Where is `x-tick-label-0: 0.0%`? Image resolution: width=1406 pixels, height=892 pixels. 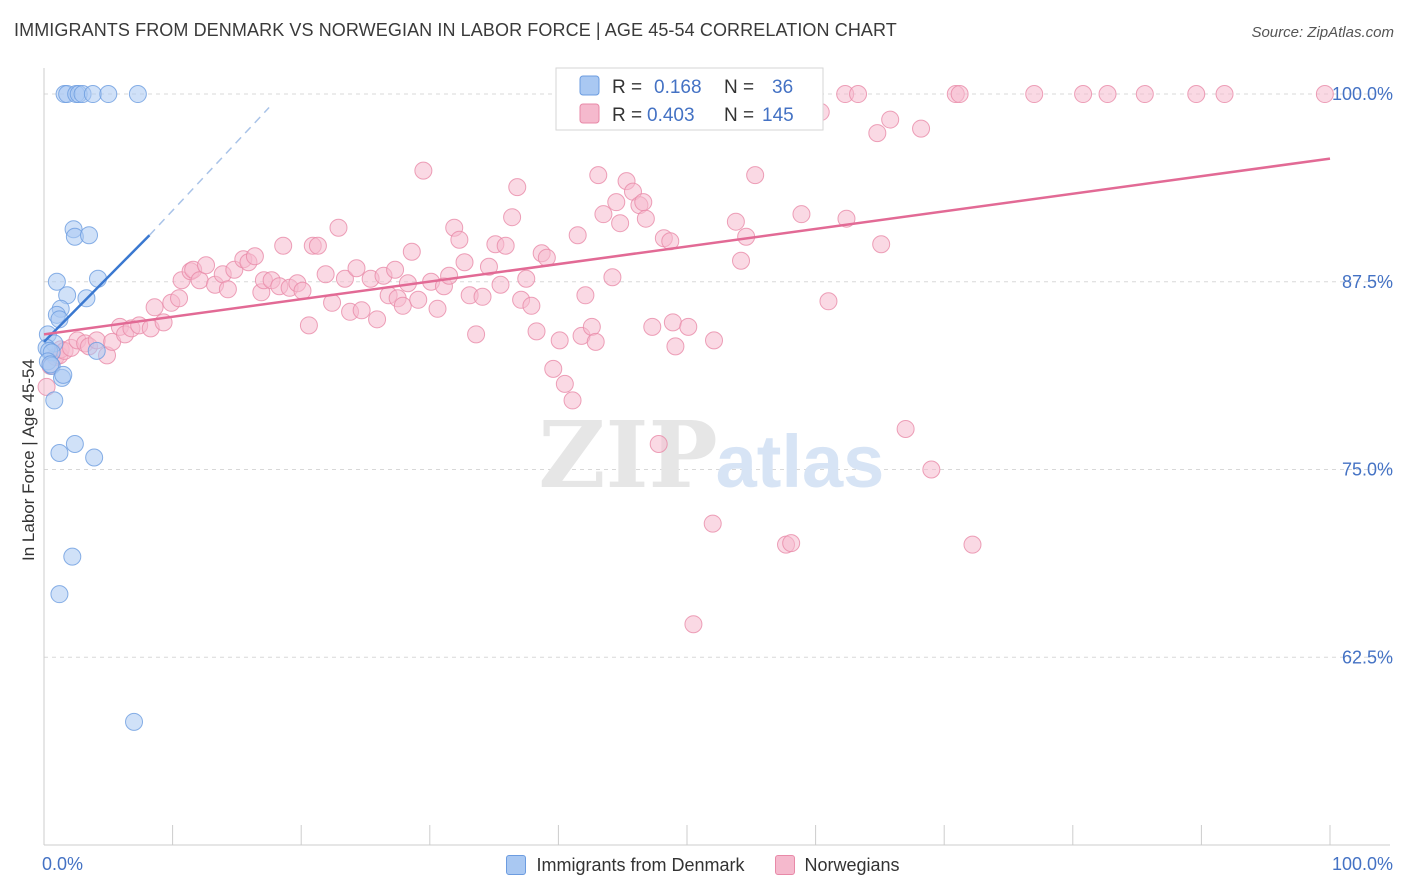 x-tick-label-0: 0.0% is located at coordinates (62, 864).